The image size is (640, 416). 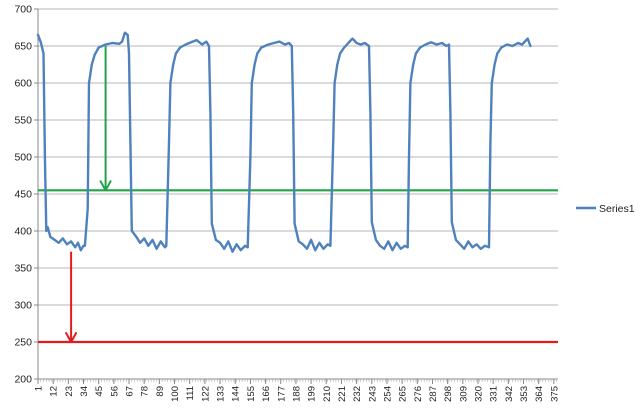 What do you see at coordinates (84, 391) in the screenshot?
I see `x-tick-label-34: 34` at bounding box center [84, 391].